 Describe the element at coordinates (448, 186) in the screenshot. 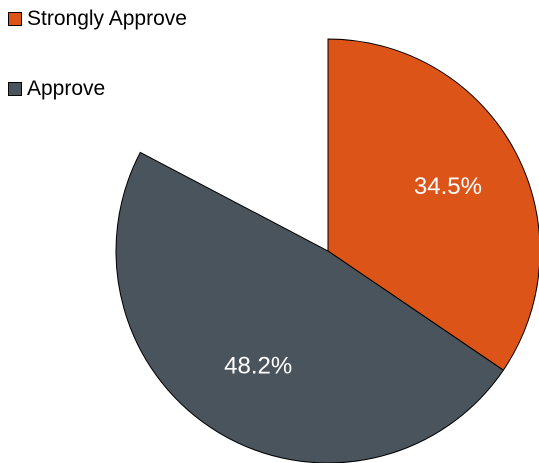

I see `pie-label-strongly-approve: 34.5%` at that location.